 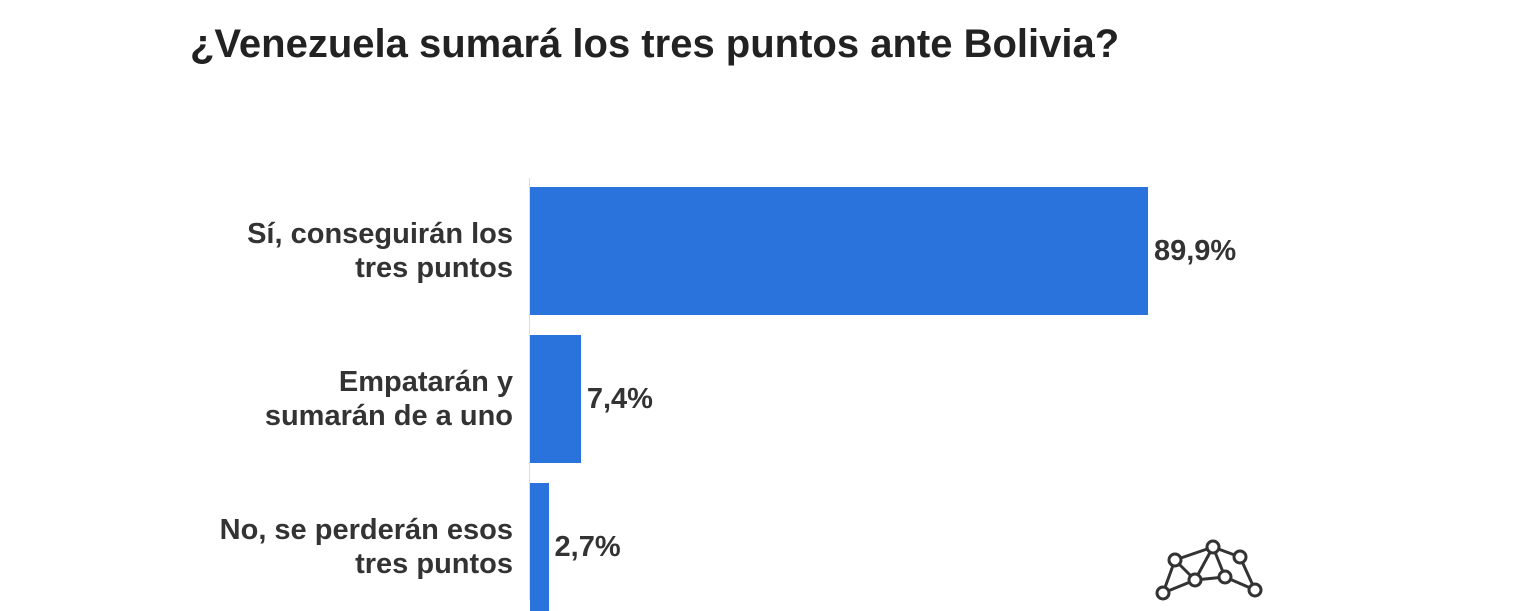 I want to click on category-label: No, se perderán esos tres puntos, so click(x=366, y=547).